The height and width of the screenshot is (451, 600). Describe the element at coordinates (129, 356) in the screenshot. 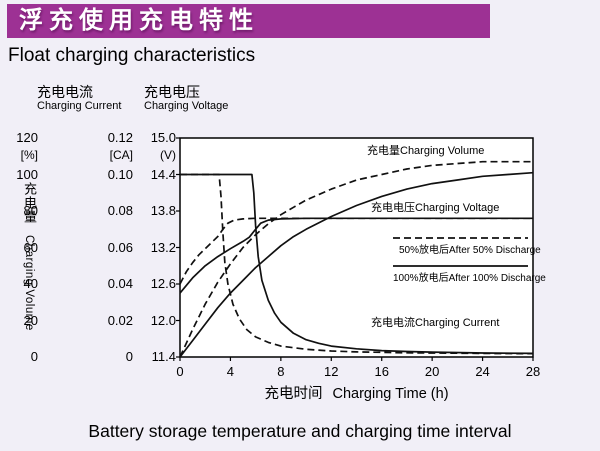

I see `current-tick-label: 0` at that location.